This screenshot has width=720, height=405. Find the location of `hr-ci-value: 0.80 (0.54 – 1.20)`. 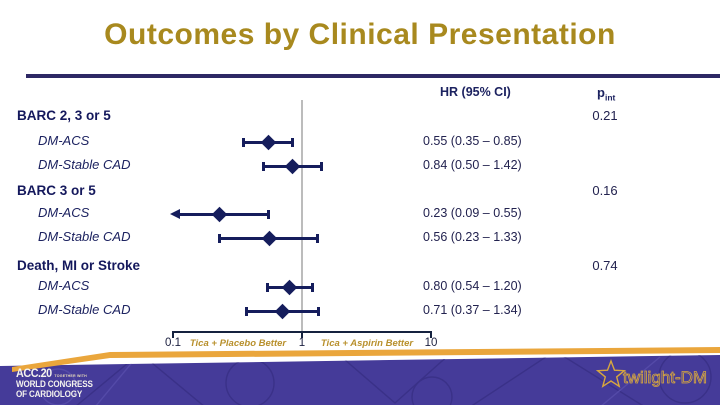

hr-ci-value: 0.80 (0.54 – 1.20) is located at coordinates (472, 286).